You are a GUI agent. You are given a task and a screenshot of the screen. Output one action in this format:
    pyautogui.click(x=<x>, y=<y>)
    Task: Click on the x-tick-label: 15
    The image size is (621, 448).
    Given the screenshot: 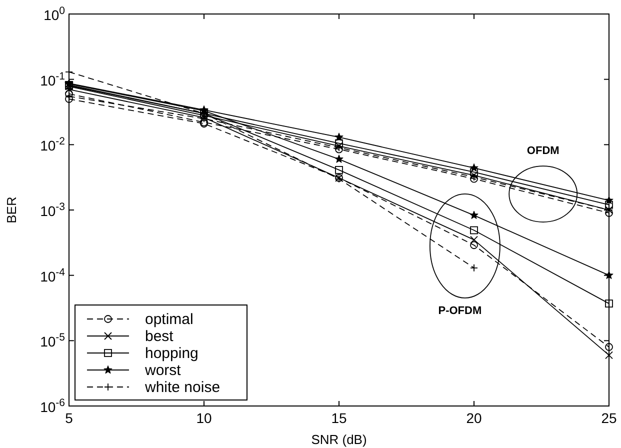 What is the action you would take?
    pyautogui.click(x=339, y=418)
    